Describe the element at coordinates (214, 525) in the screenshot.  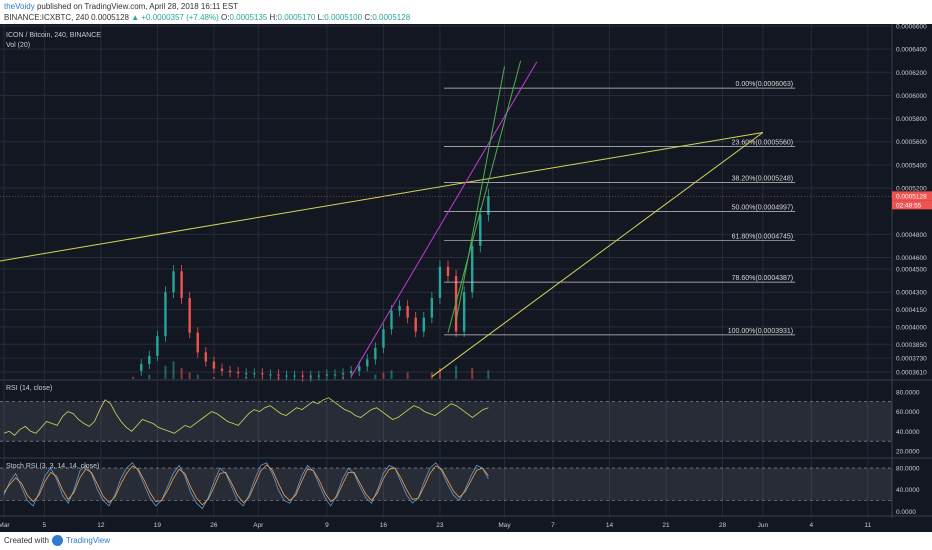
I see `x-tick-label: 26` at that location.